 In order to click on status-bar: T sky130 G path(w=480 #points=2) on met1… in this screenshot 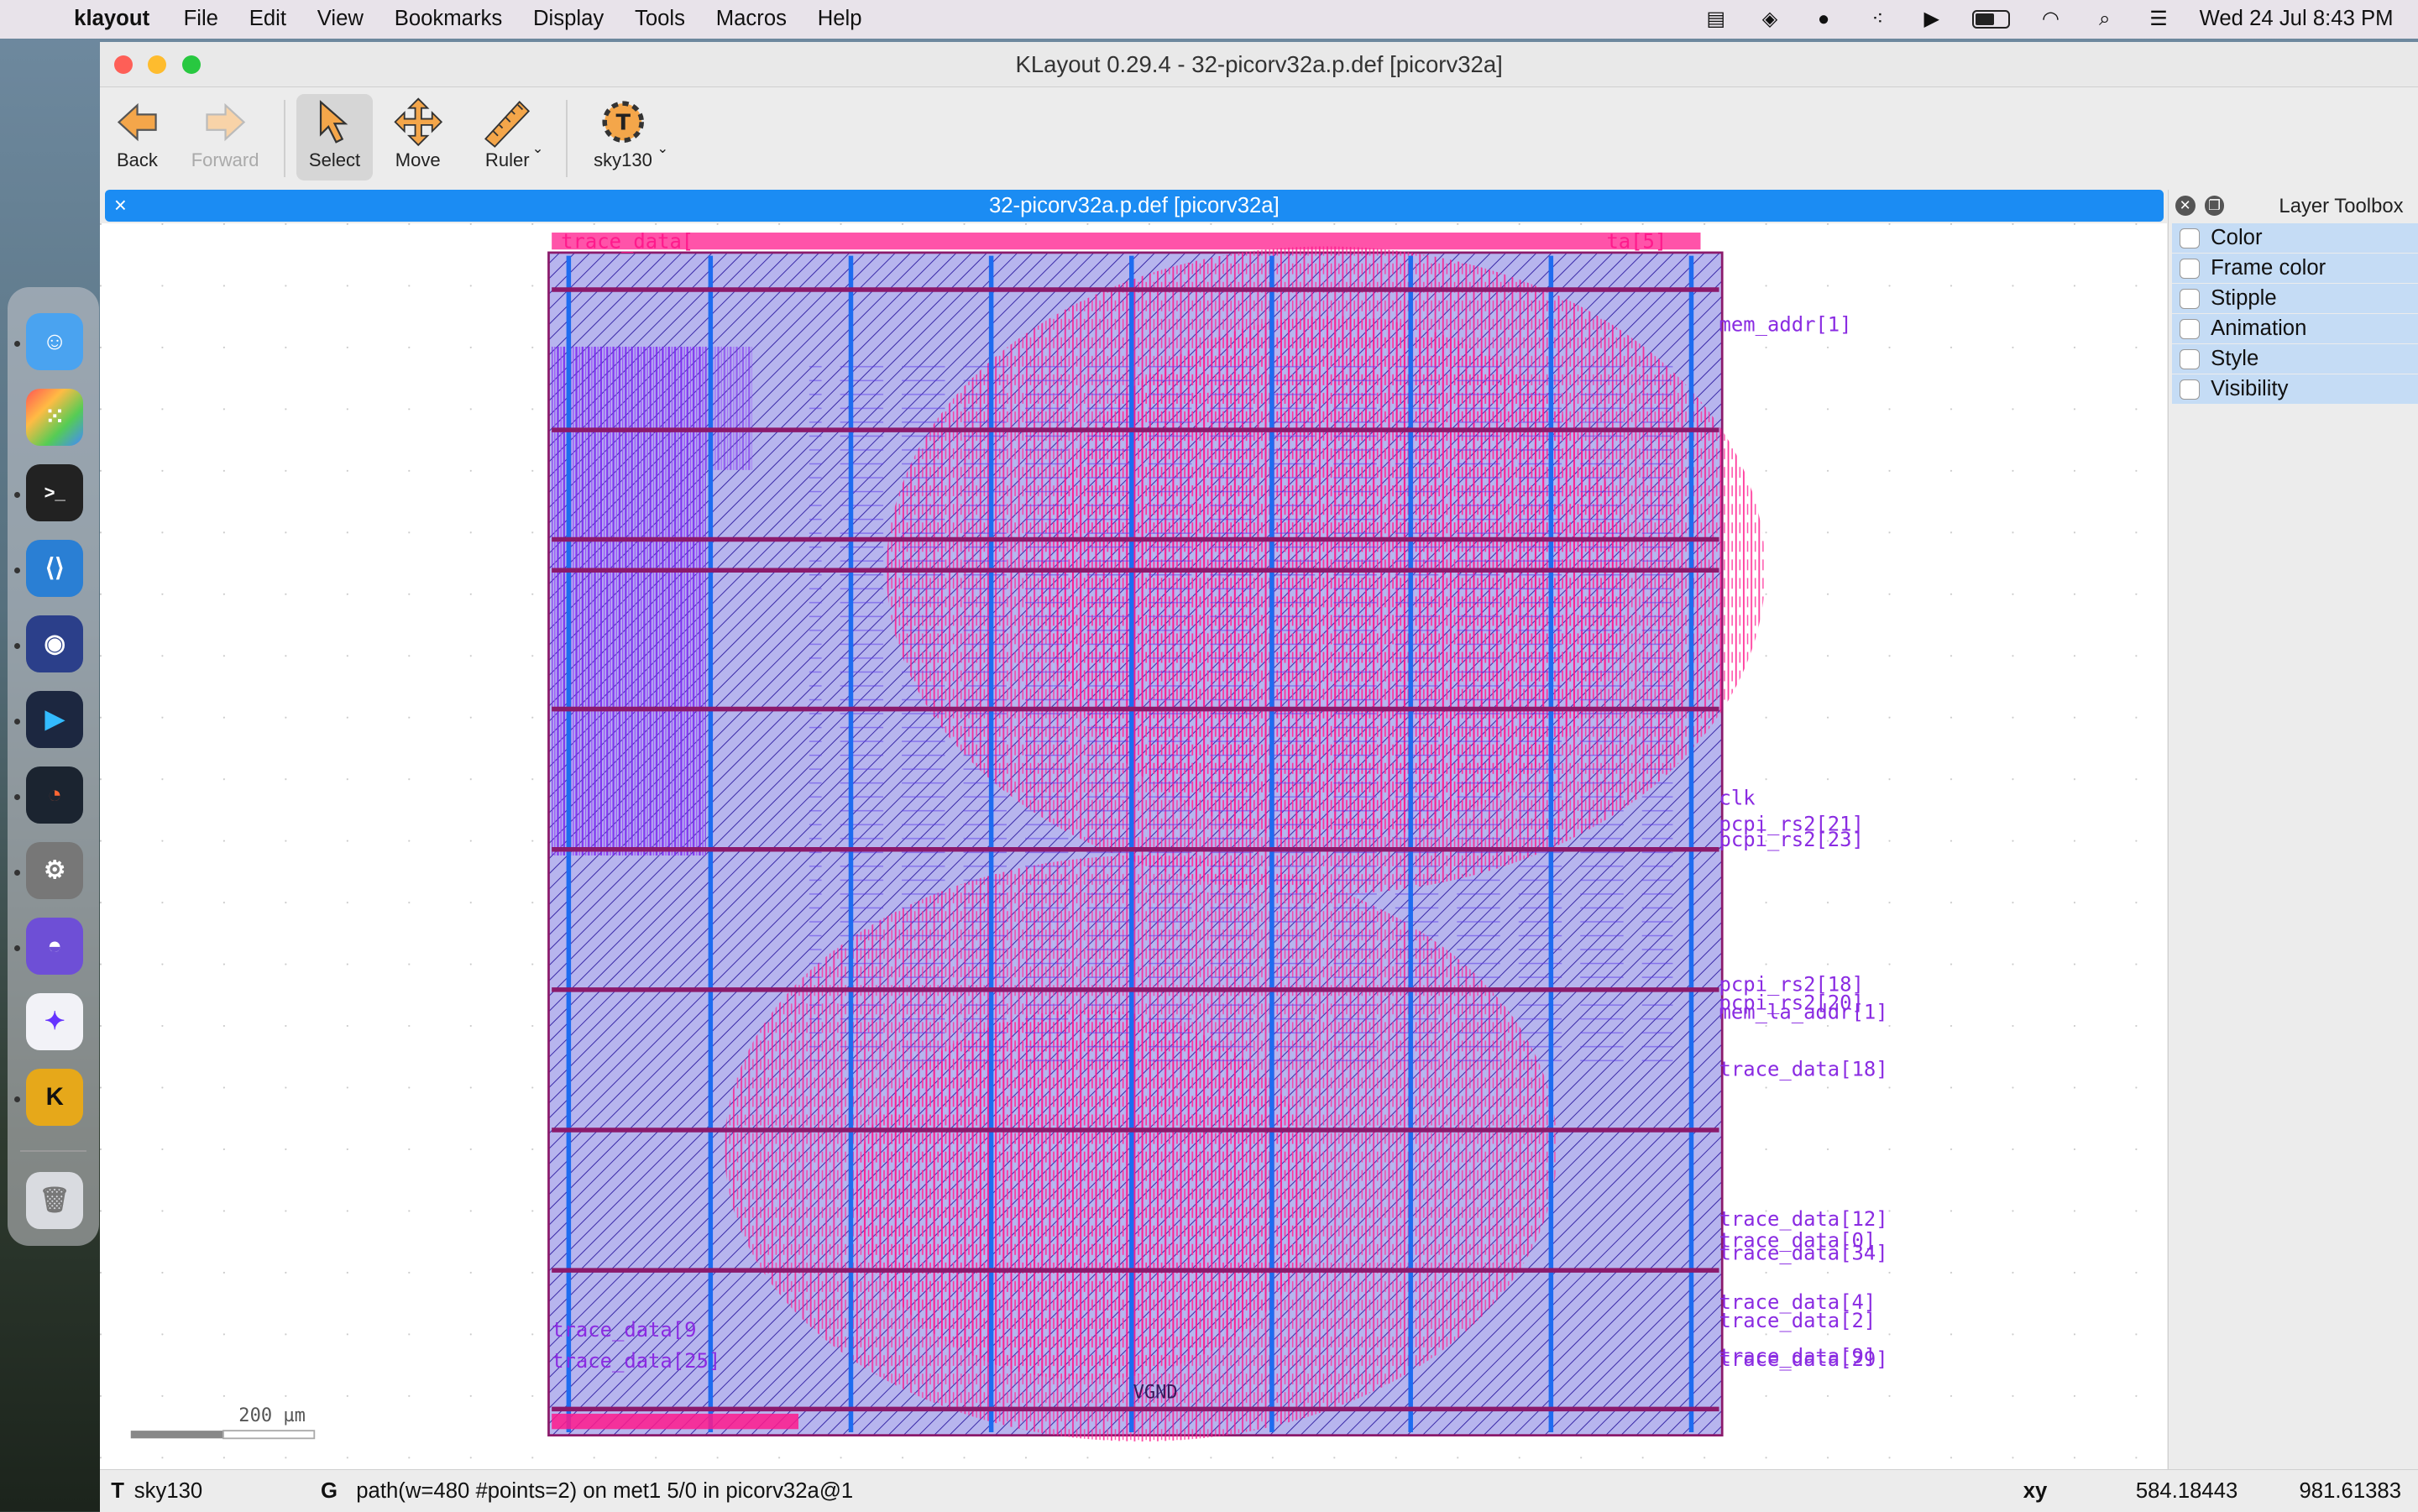, I will do `click(1259, 1490)`.